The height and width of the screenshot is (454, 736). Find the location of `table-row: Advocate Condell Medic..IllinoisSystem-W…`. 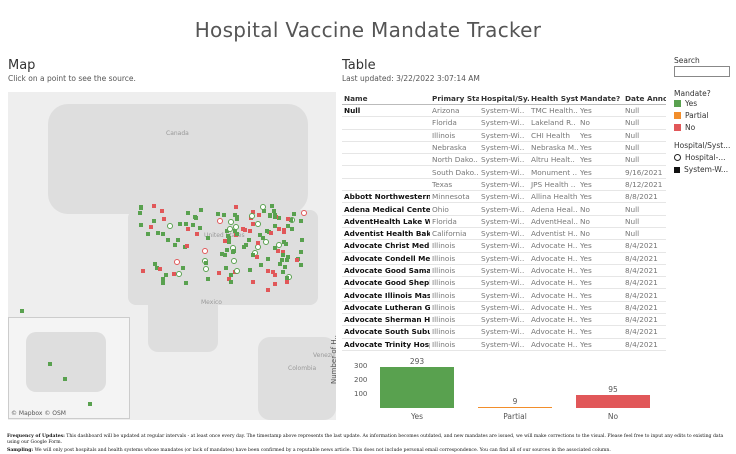

table-row: Advocate Condell Medic..IllinoisSystem-W… is located at coordinates (504, 258).